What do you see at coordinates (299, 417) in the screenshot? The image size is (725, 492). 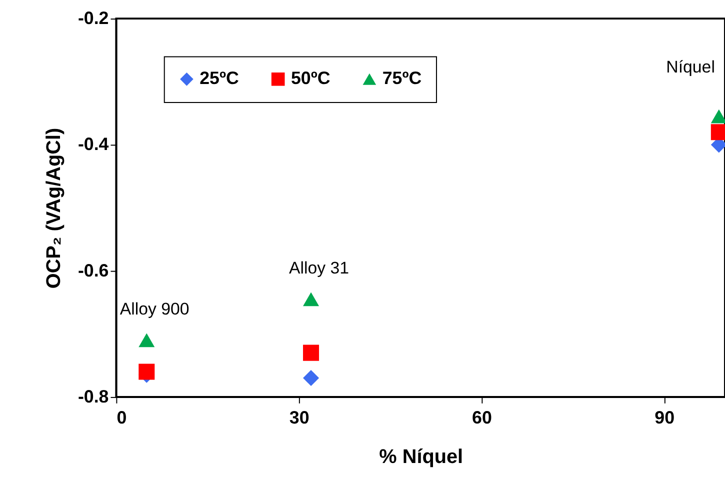 I see `x-tick-label: 30` at bounding box center [299, 417].